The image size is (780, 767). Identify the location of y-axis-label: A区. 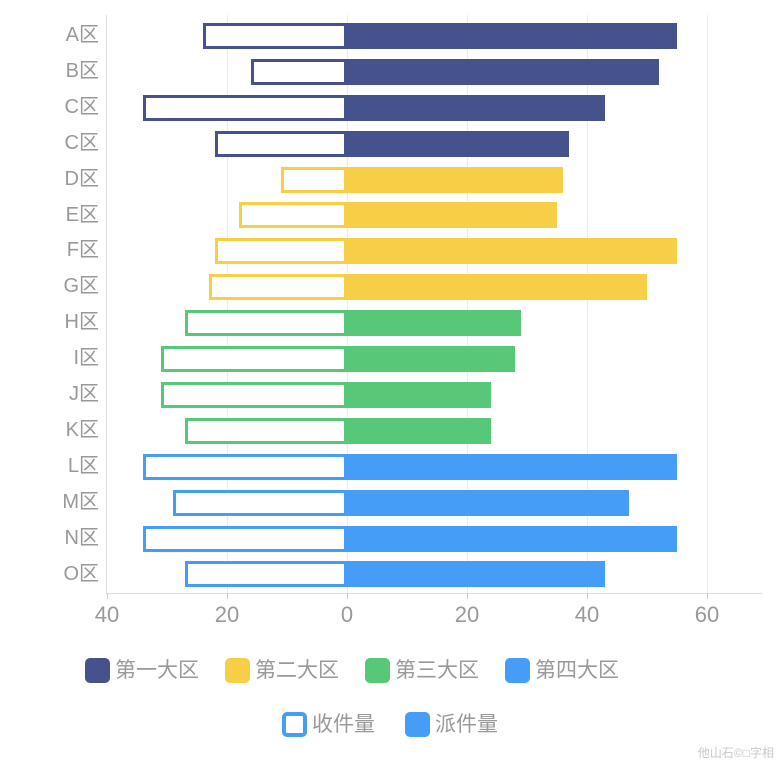
(82, 35).